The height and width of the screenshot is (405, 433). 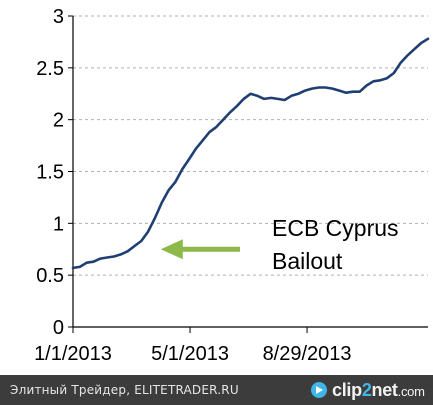 I want to click on x-tick-label-0: 1/1/2013, so click(x=73, y=354).